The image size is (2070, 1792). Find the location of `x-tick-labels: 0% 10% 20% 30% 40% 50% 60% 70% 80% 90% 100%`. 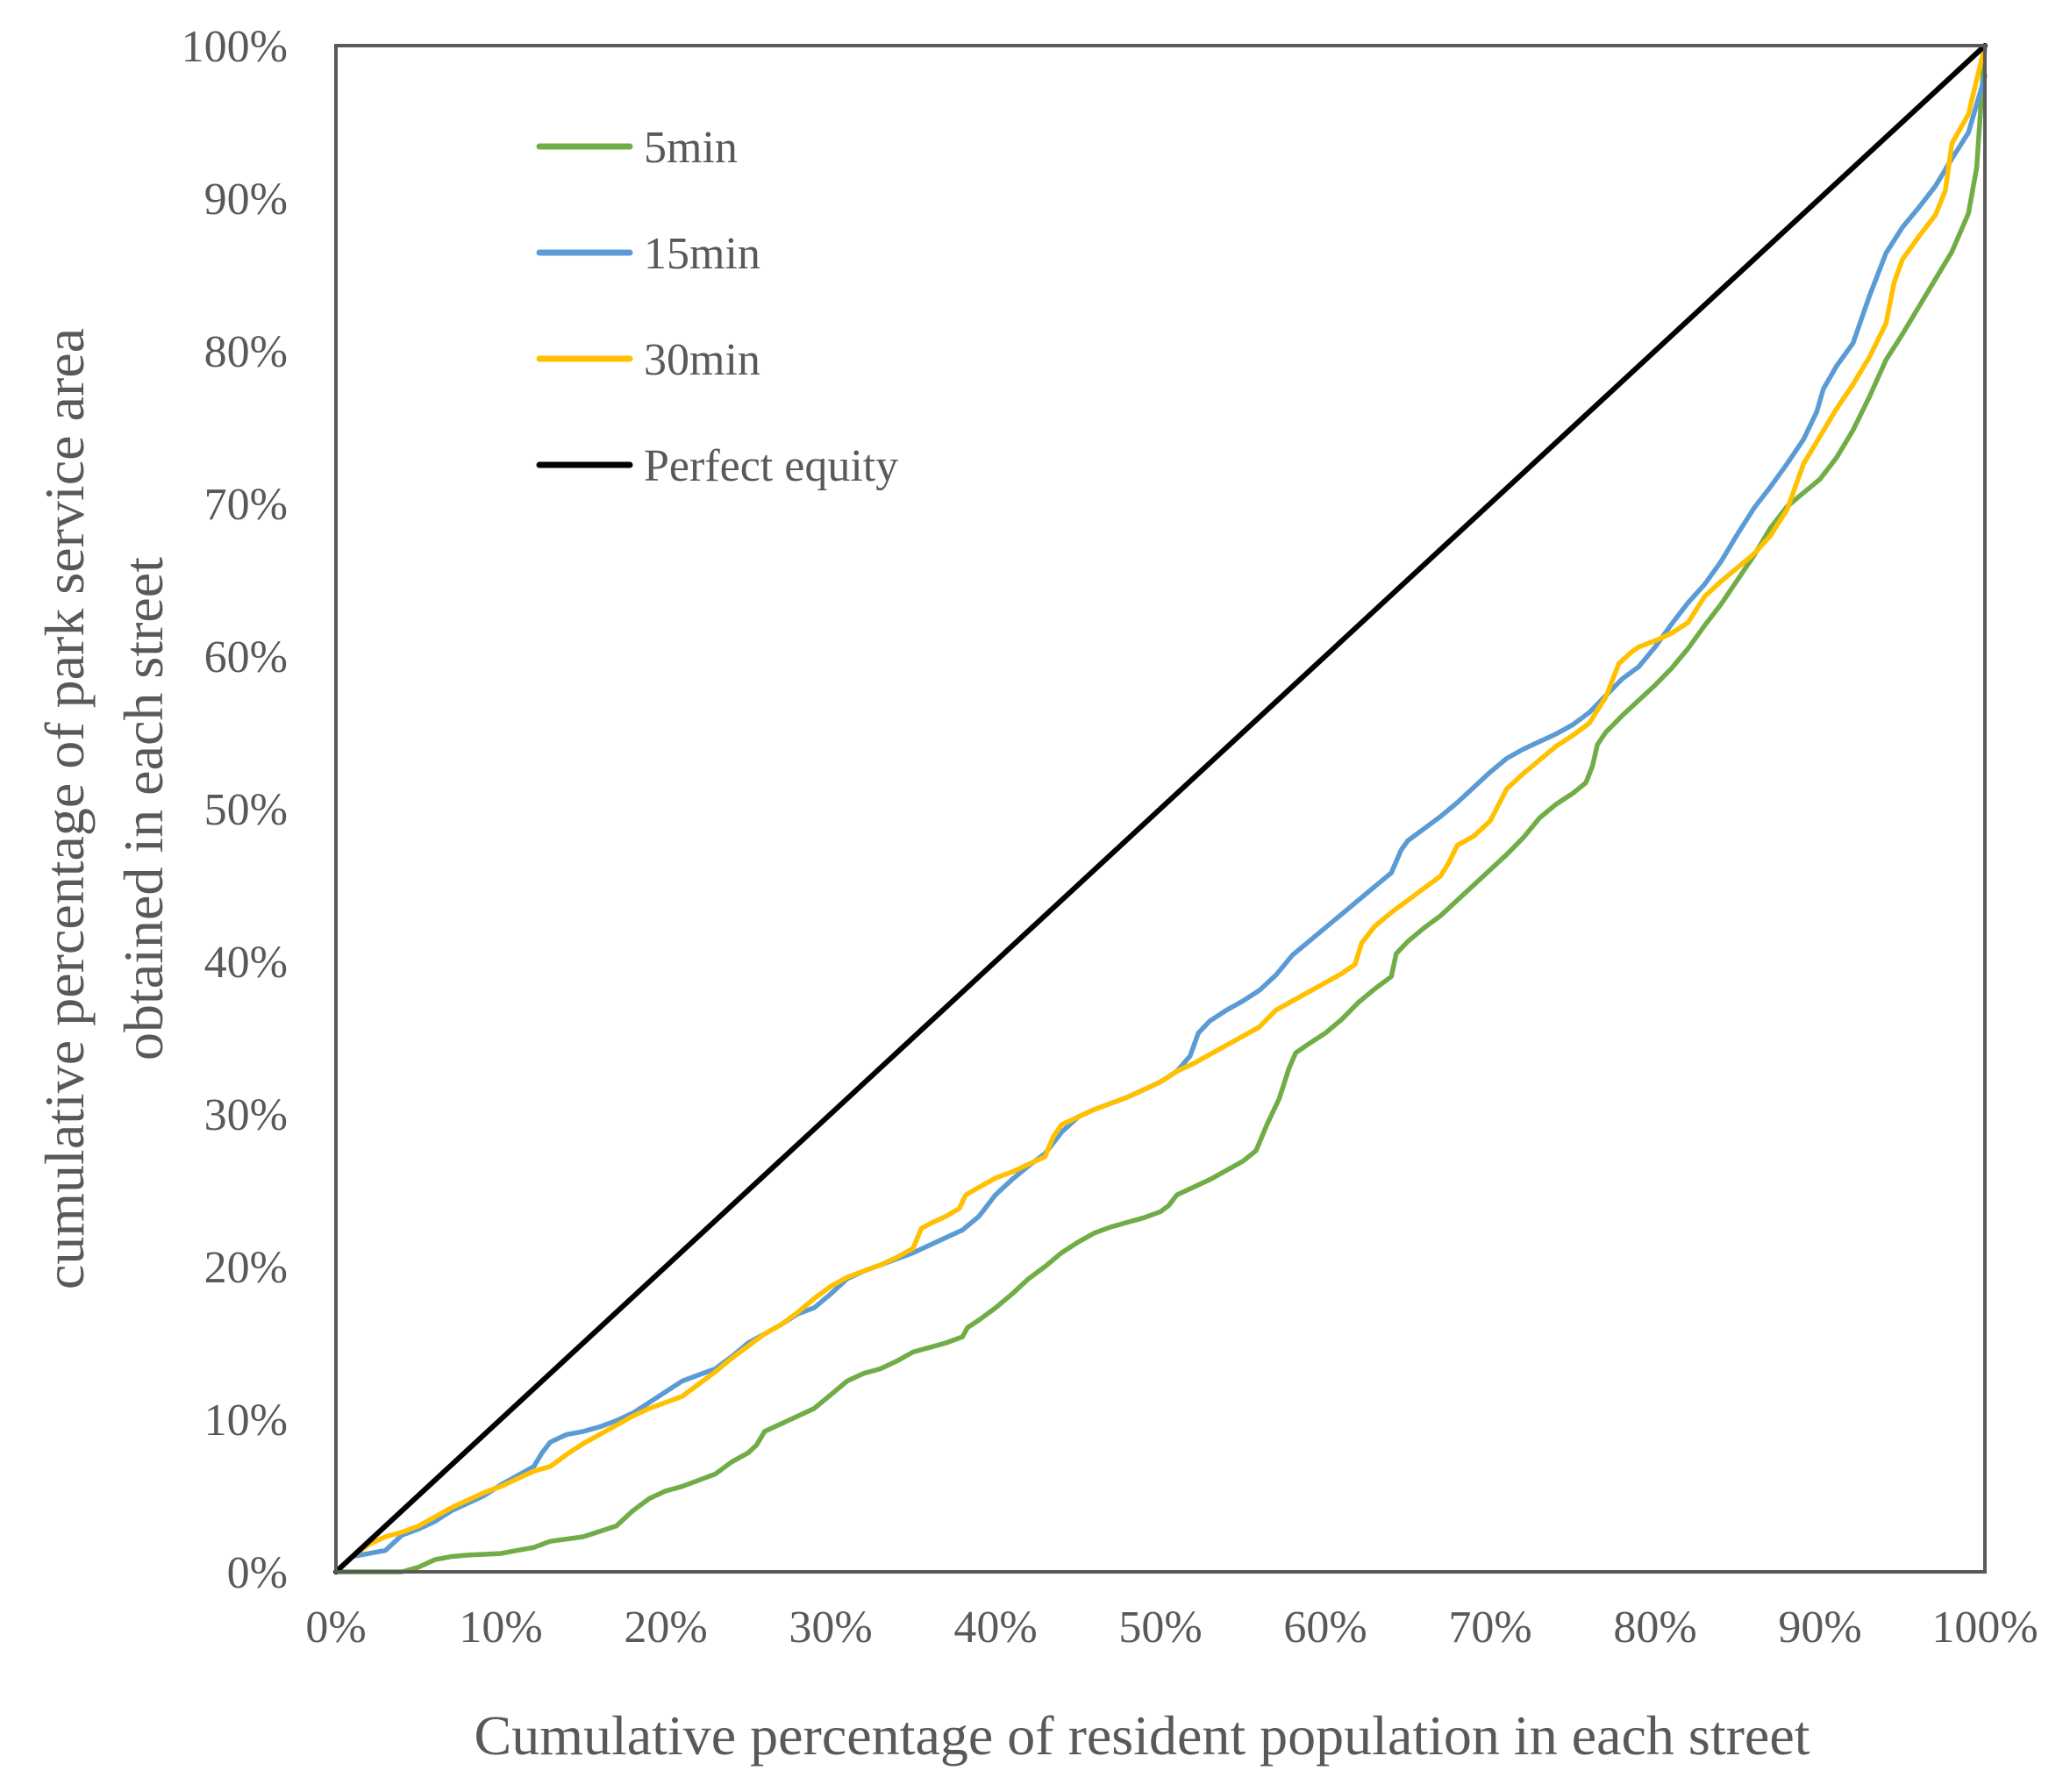

x-tick-labels: 0% 10% 20% 30% 40% 50% 60% 70% 80% 90% 100% is located at coordinates (1171, 1628).